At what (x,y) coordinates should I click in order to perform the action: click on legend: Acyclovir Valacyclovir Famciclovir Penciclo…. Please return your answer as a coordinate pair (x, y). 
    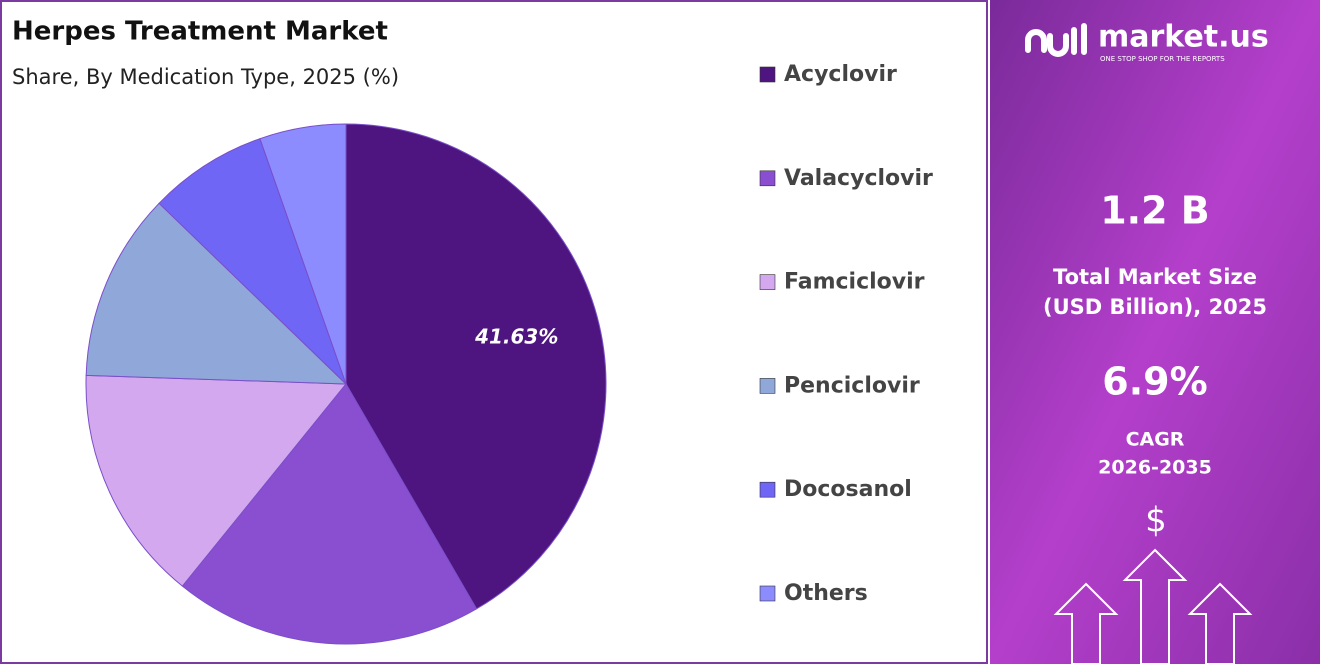
    Looking at the image, I should click on (846, 334).